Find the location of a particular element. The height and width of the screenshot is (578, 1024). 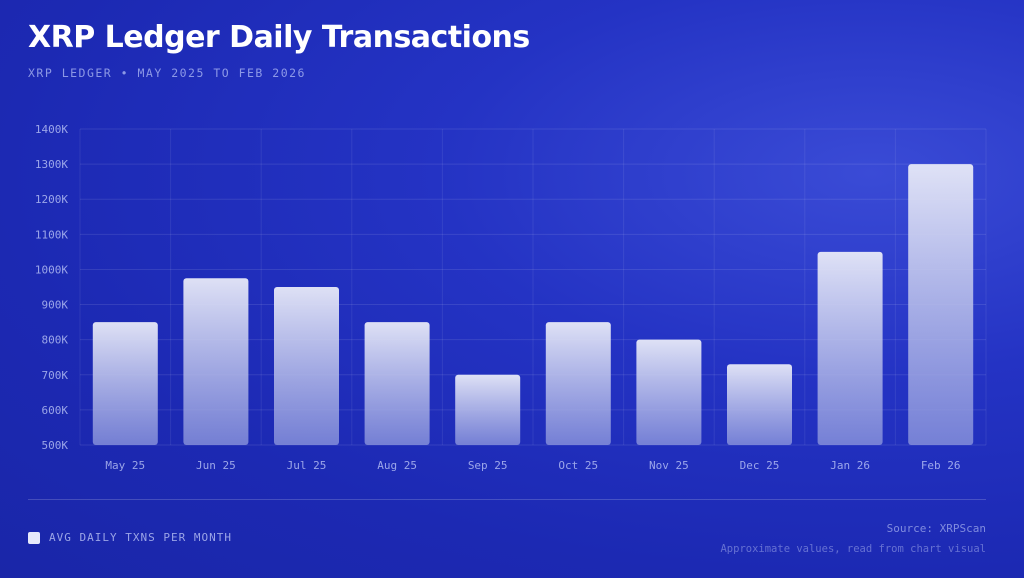

legend: AVG DAILY TXNS PER MONTH is located at coordinates (130, 537).